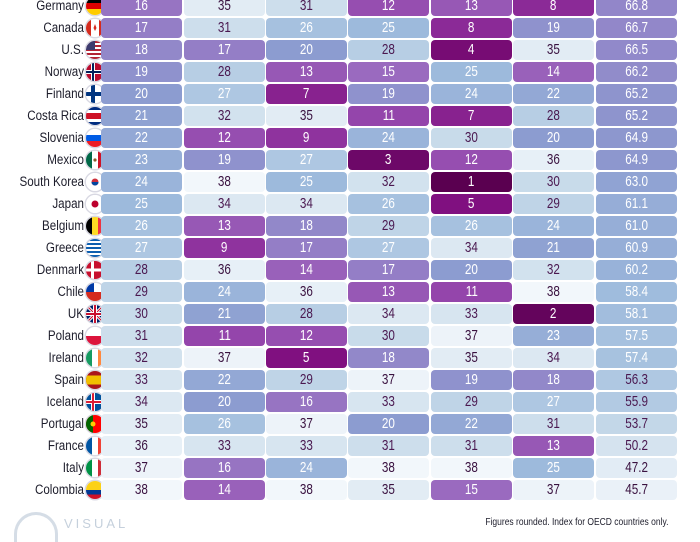  I want to click on index-value: 61.1, so click(636, 203).